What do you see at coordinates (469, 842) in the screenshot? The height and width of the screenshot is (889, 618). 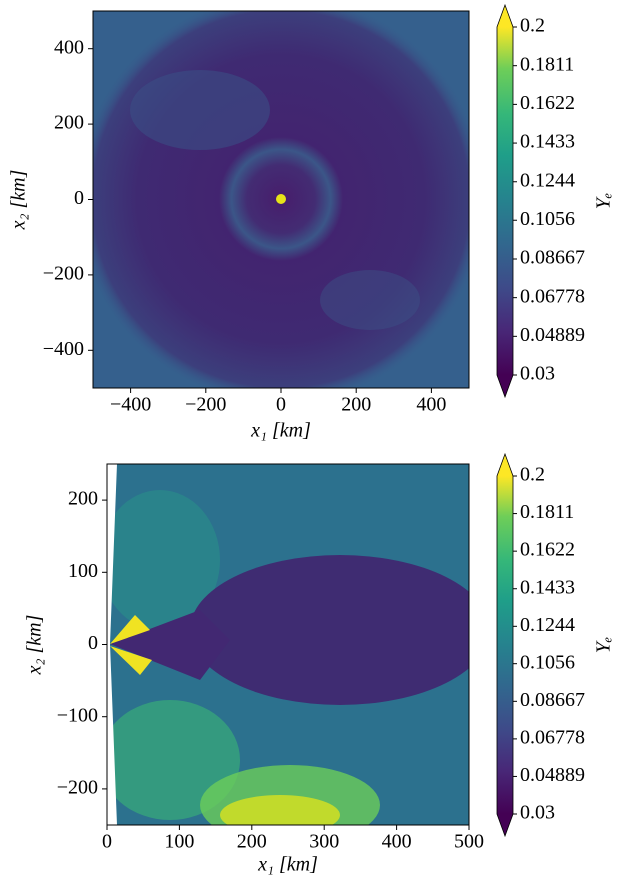 I see `x-tick-label: 500` at bounding box center [469, 842].